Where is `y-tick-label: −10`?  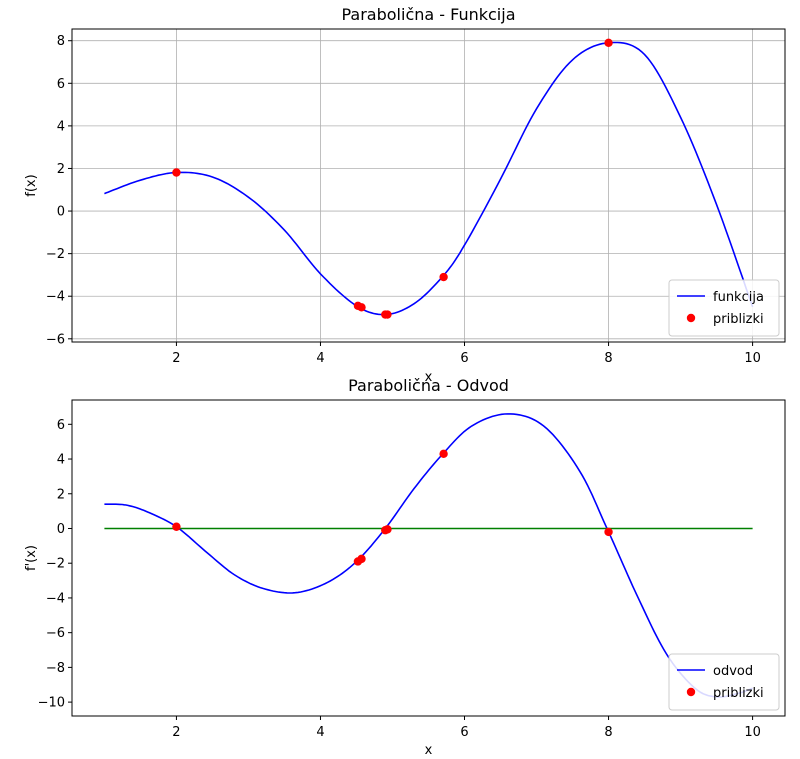
y-tick-label: −10 is located at coordinates (51, 703).